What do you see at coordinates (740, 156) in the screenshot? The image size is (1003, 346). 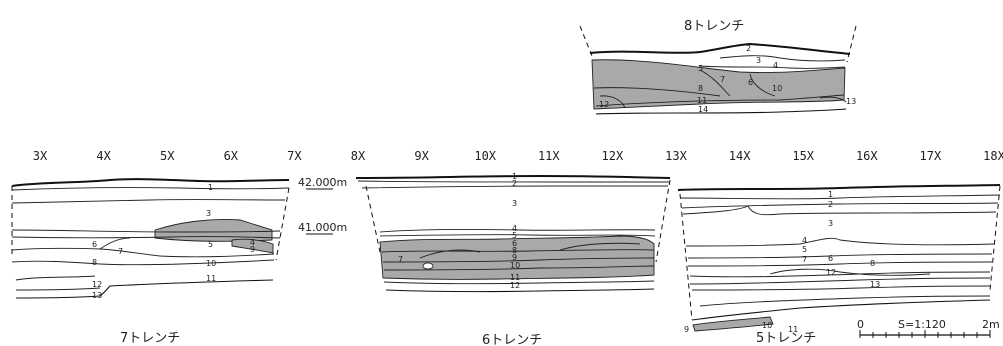 I see `grid-label: 14X` at bounding box center [740, 156].